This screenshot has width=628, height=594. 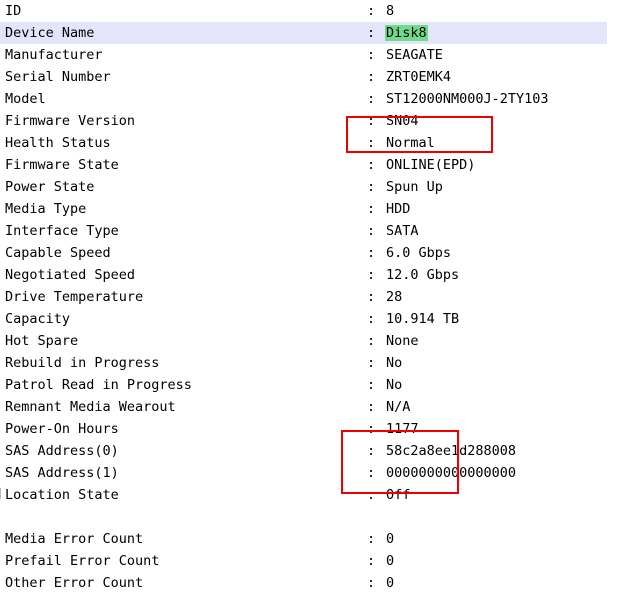 What do you see at coordinates (62, 473) in the screenshot?
I see `property-label: SAS Address(1)` at bounding box center [62, 473].